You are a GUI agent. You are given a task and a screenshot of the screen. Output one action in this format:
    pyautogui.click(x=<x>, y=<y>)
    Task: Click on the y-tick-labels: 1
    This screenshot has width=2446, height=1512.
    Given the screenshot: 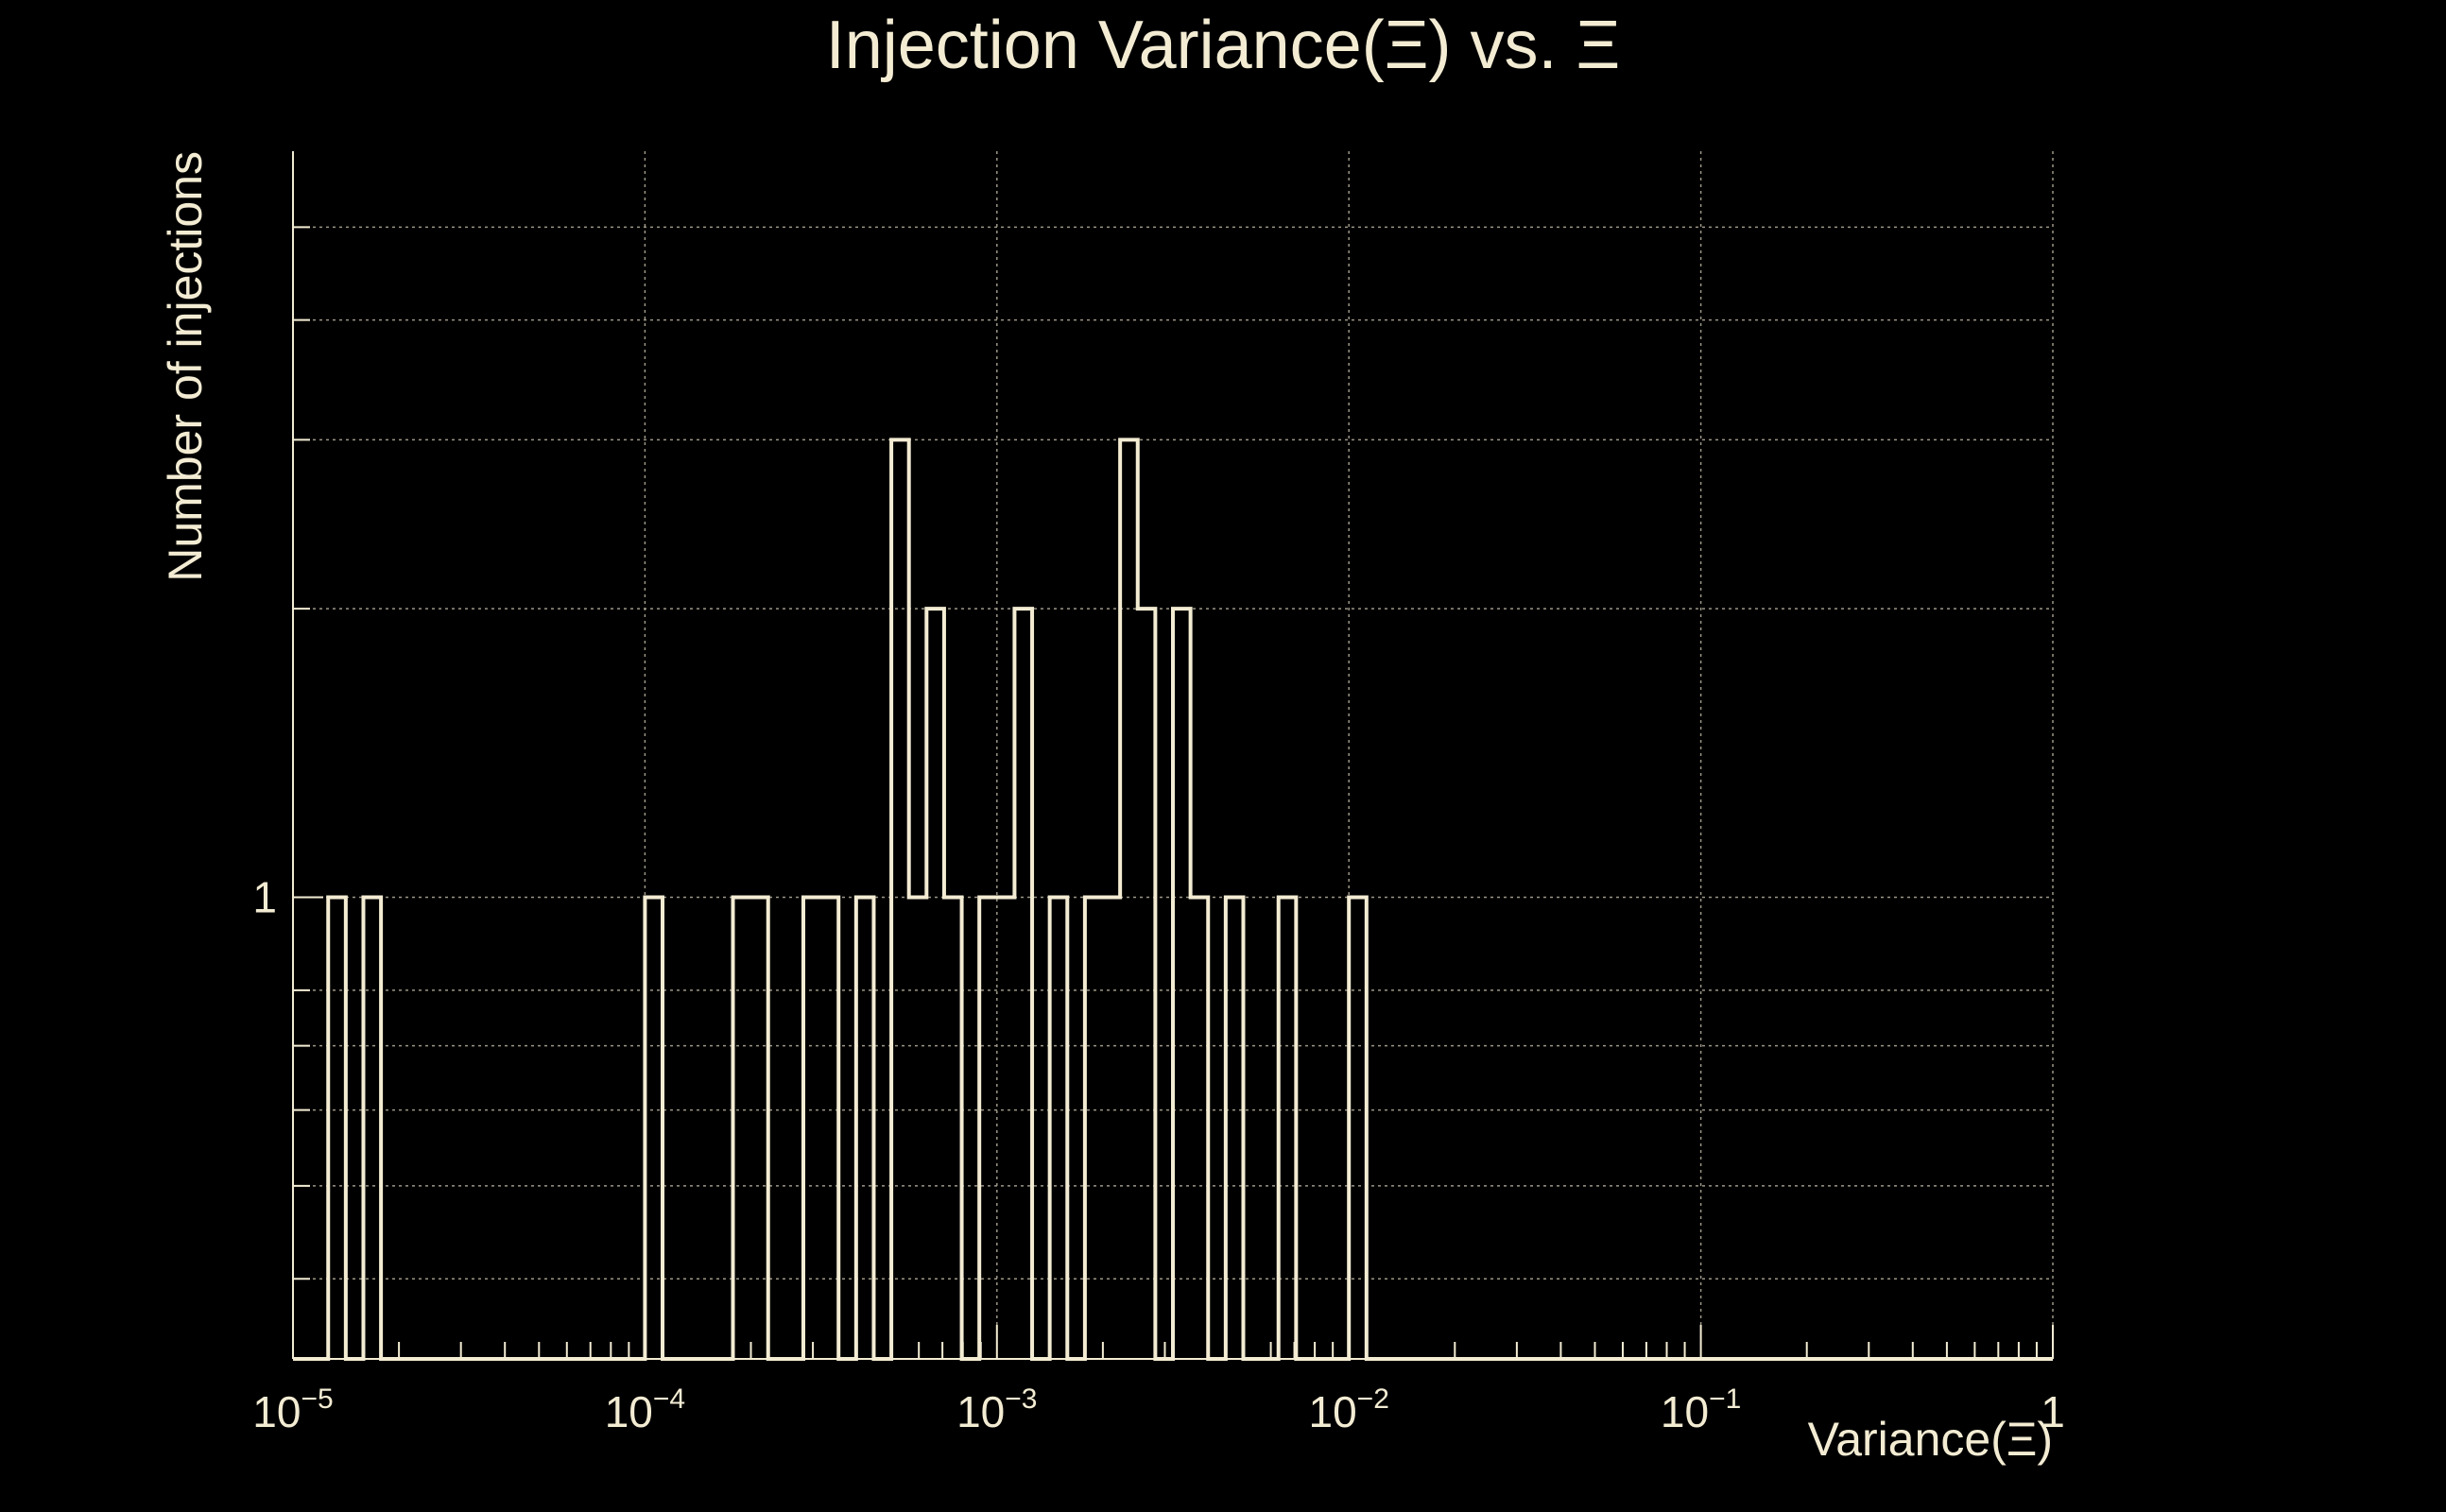 What is the action you would take?
    pyautogui.click(x=264, y=896)
    